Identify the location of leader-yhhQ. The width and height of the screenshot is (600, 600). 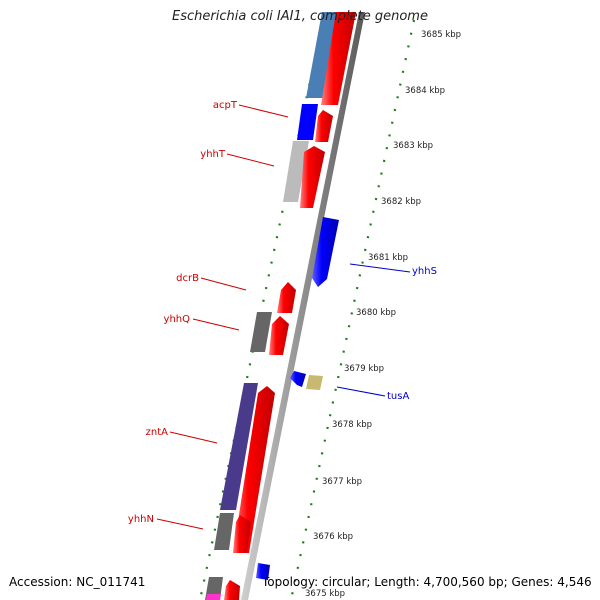
(216, 324).